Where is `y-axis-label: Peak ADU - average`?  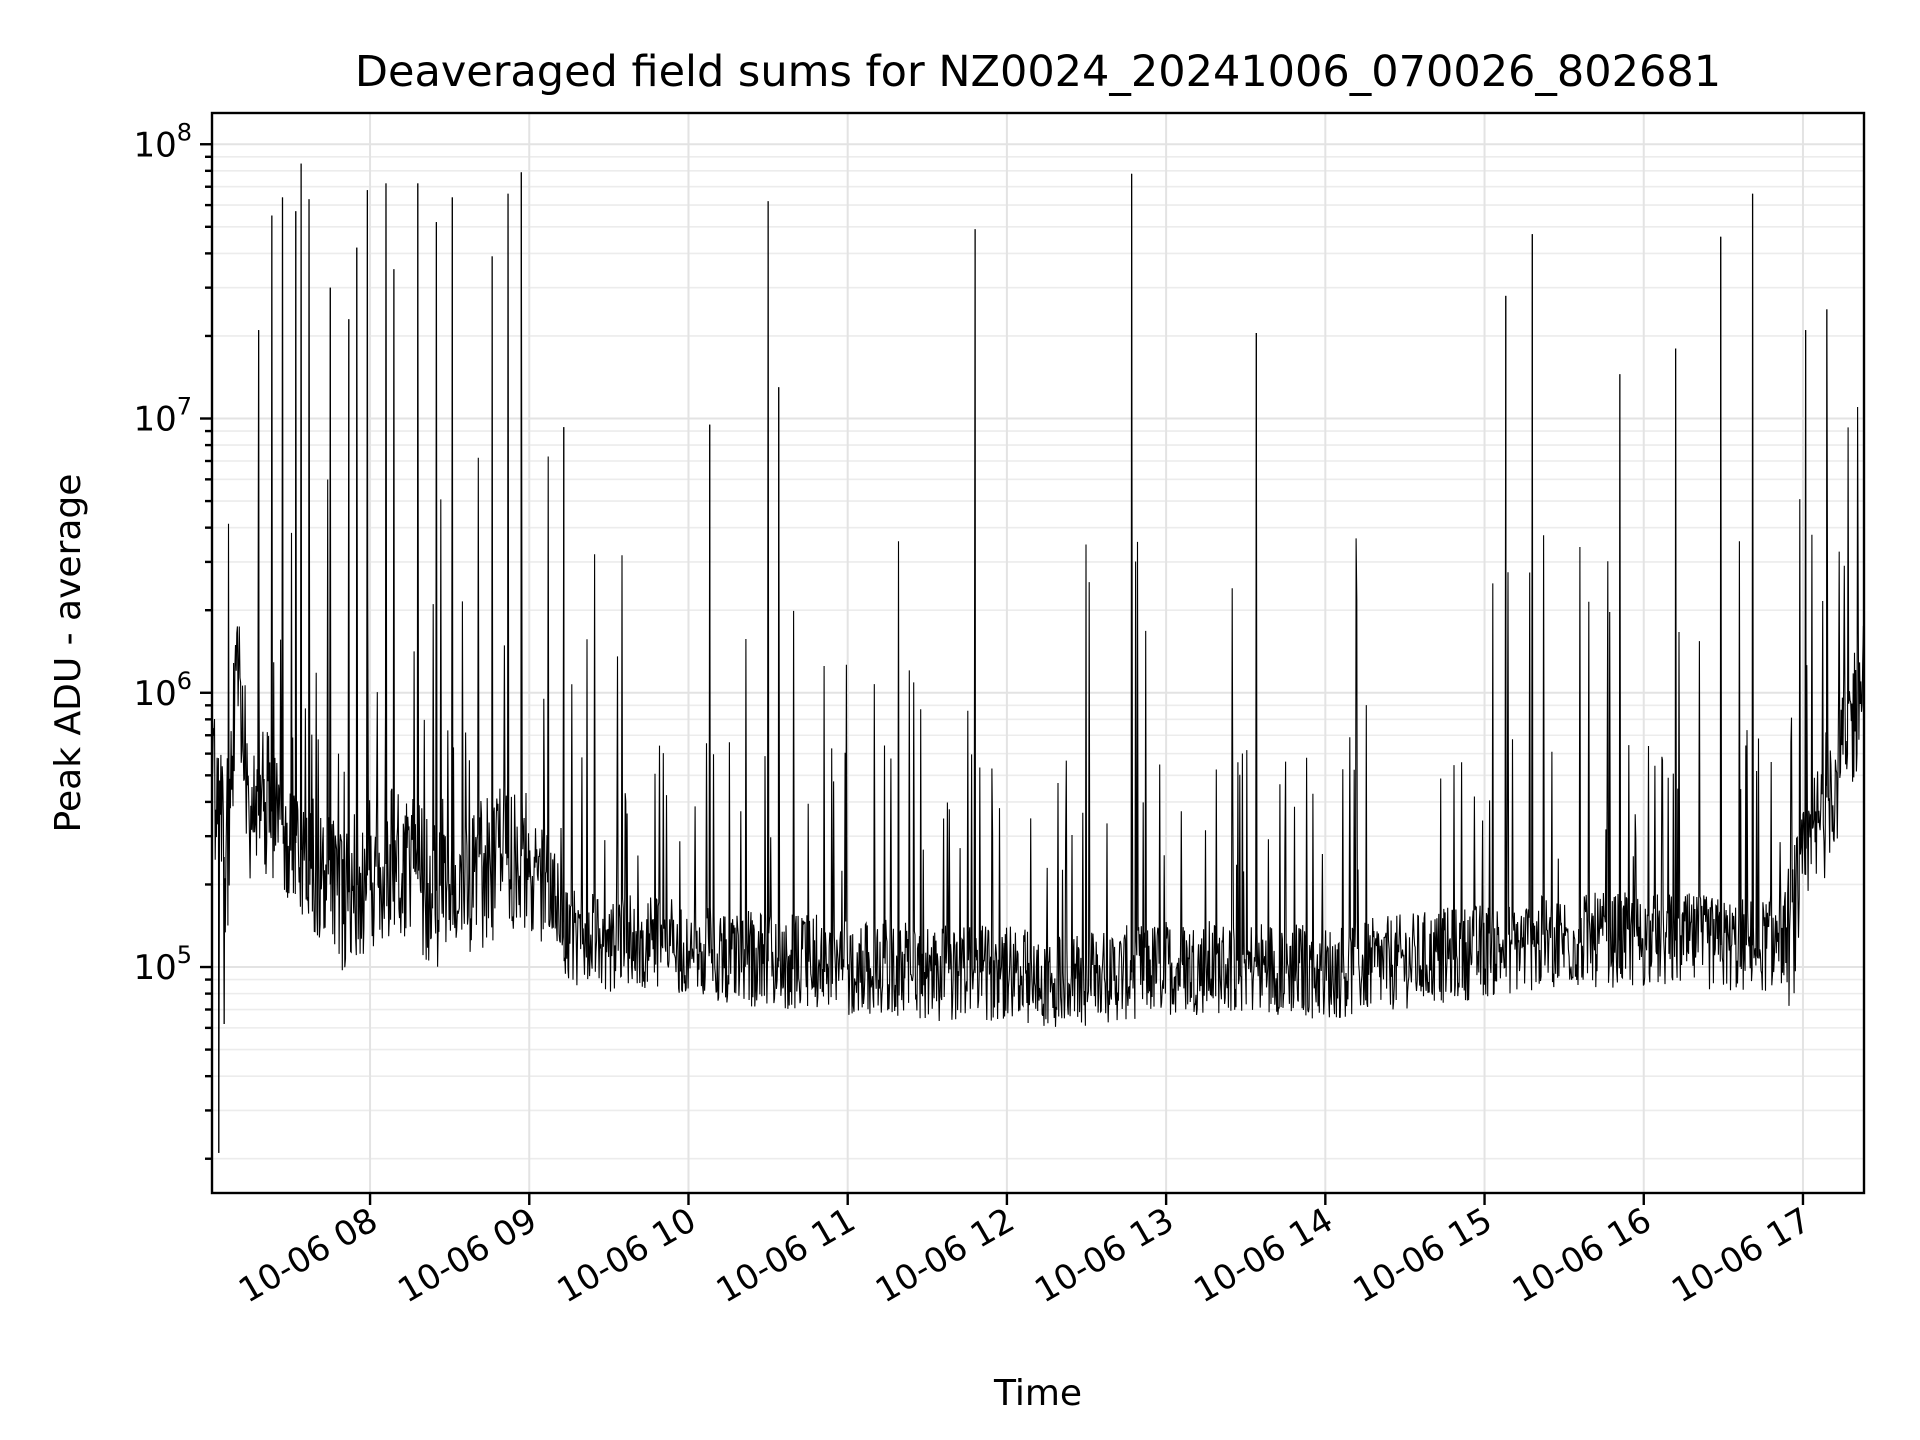
y-axis-label: Peak ADU - average is located at coordinates (68, 653).